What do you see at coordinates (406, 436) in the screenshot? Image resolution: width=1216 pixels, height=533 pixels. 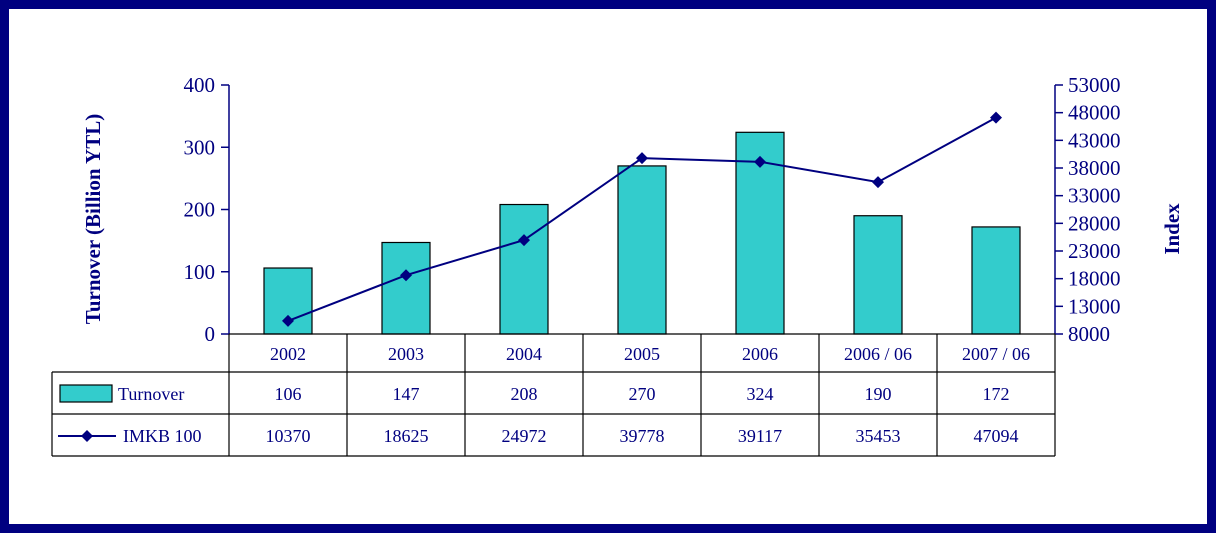 I see `imkb-value: 18625` at bounding box center [406, 436].